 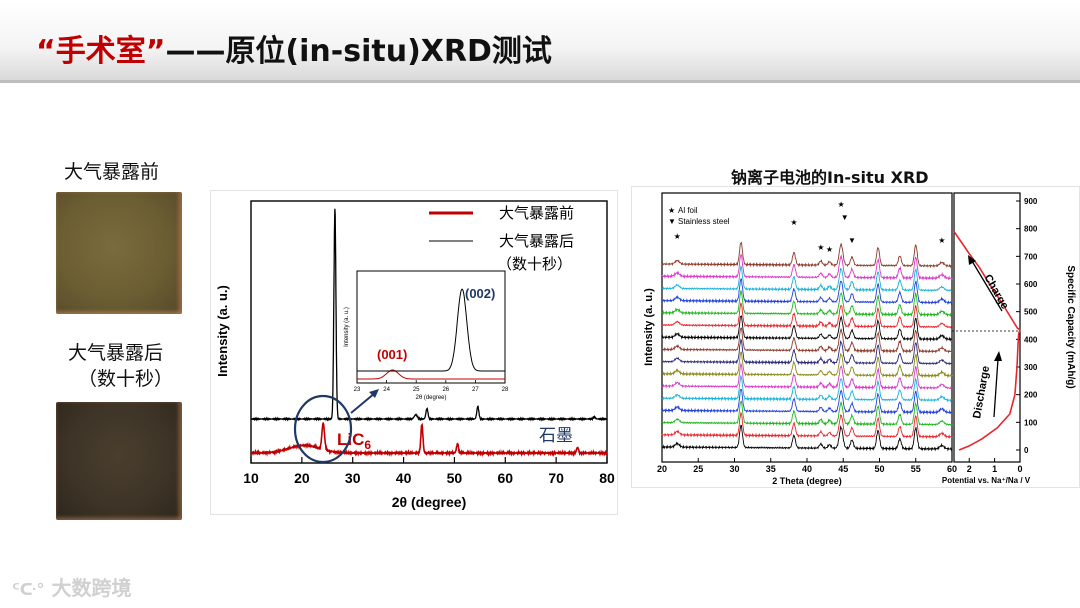 What do you see at coordinates (126, 379) in the screenshot?
I see `label-after-duration: （数十秒）` at bounding box center [126, 379].